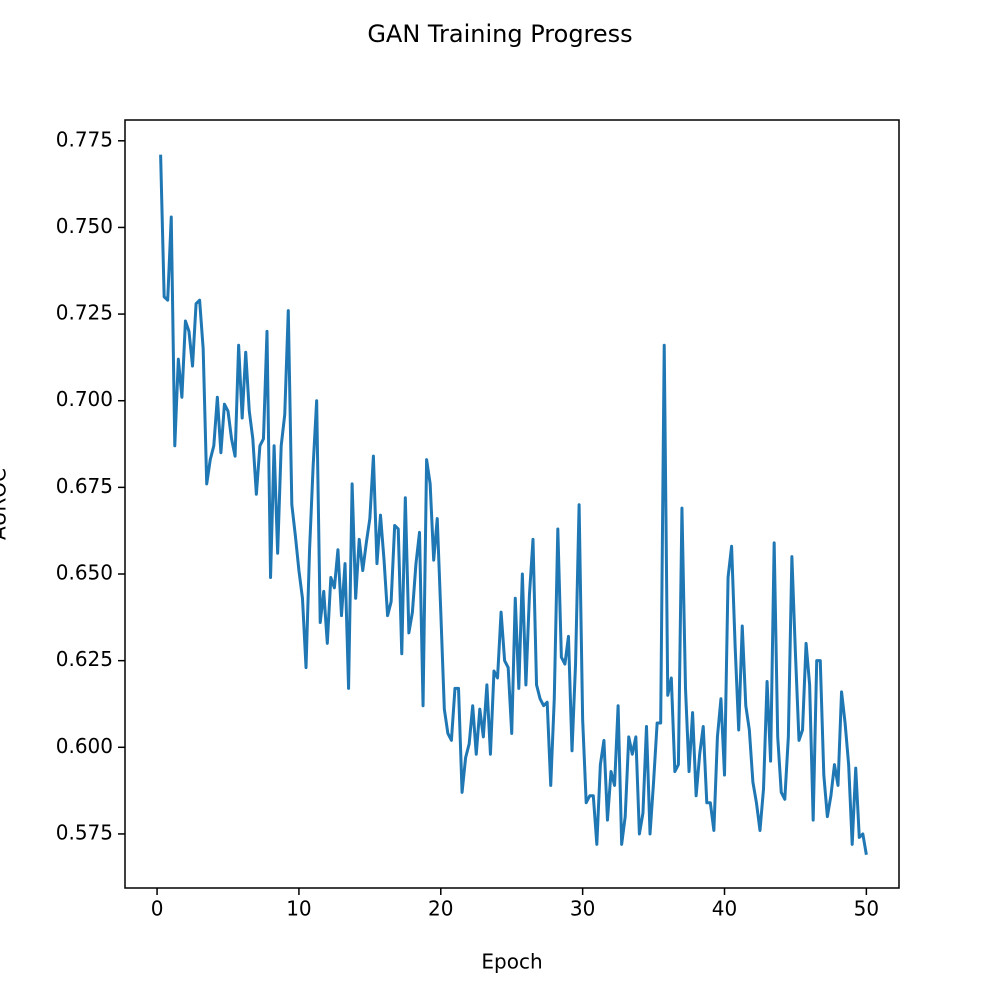 This screenshot has width=1000, height=1000. Describe the element at coordinates (511, 962) in the screenshot. I see `x-axis-label: Epoch` at that location.